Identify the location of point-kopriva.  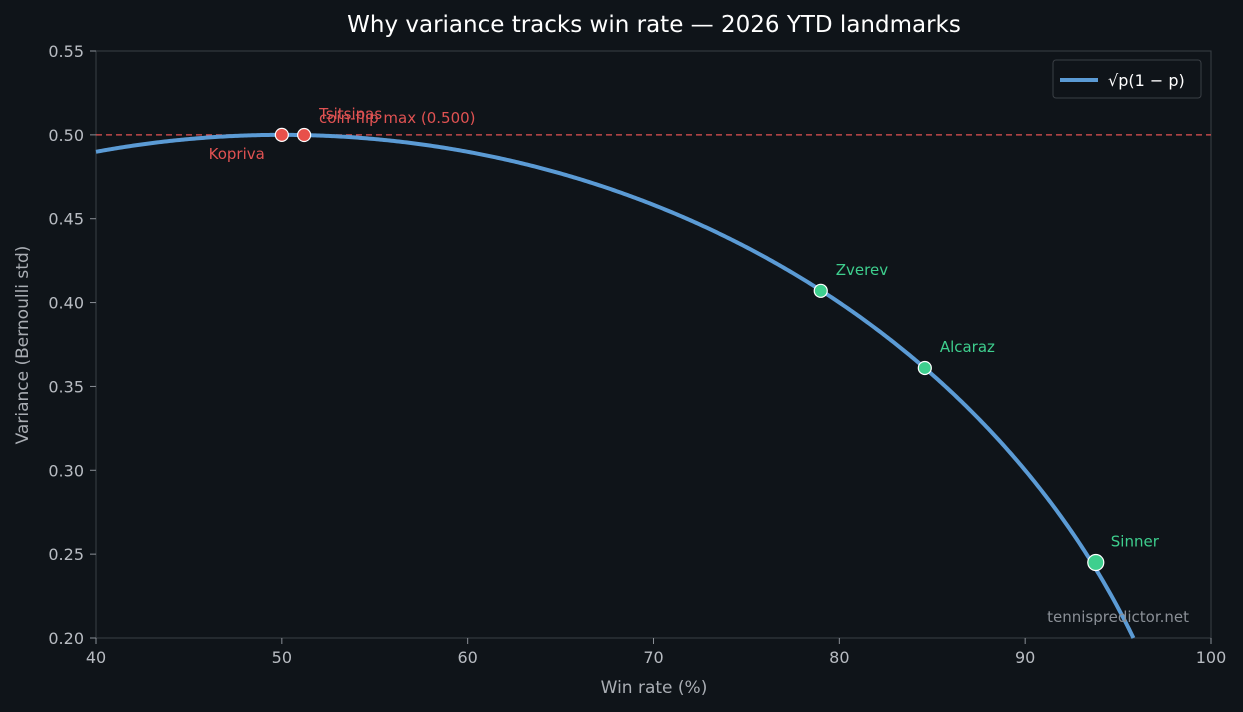
(281, 134).